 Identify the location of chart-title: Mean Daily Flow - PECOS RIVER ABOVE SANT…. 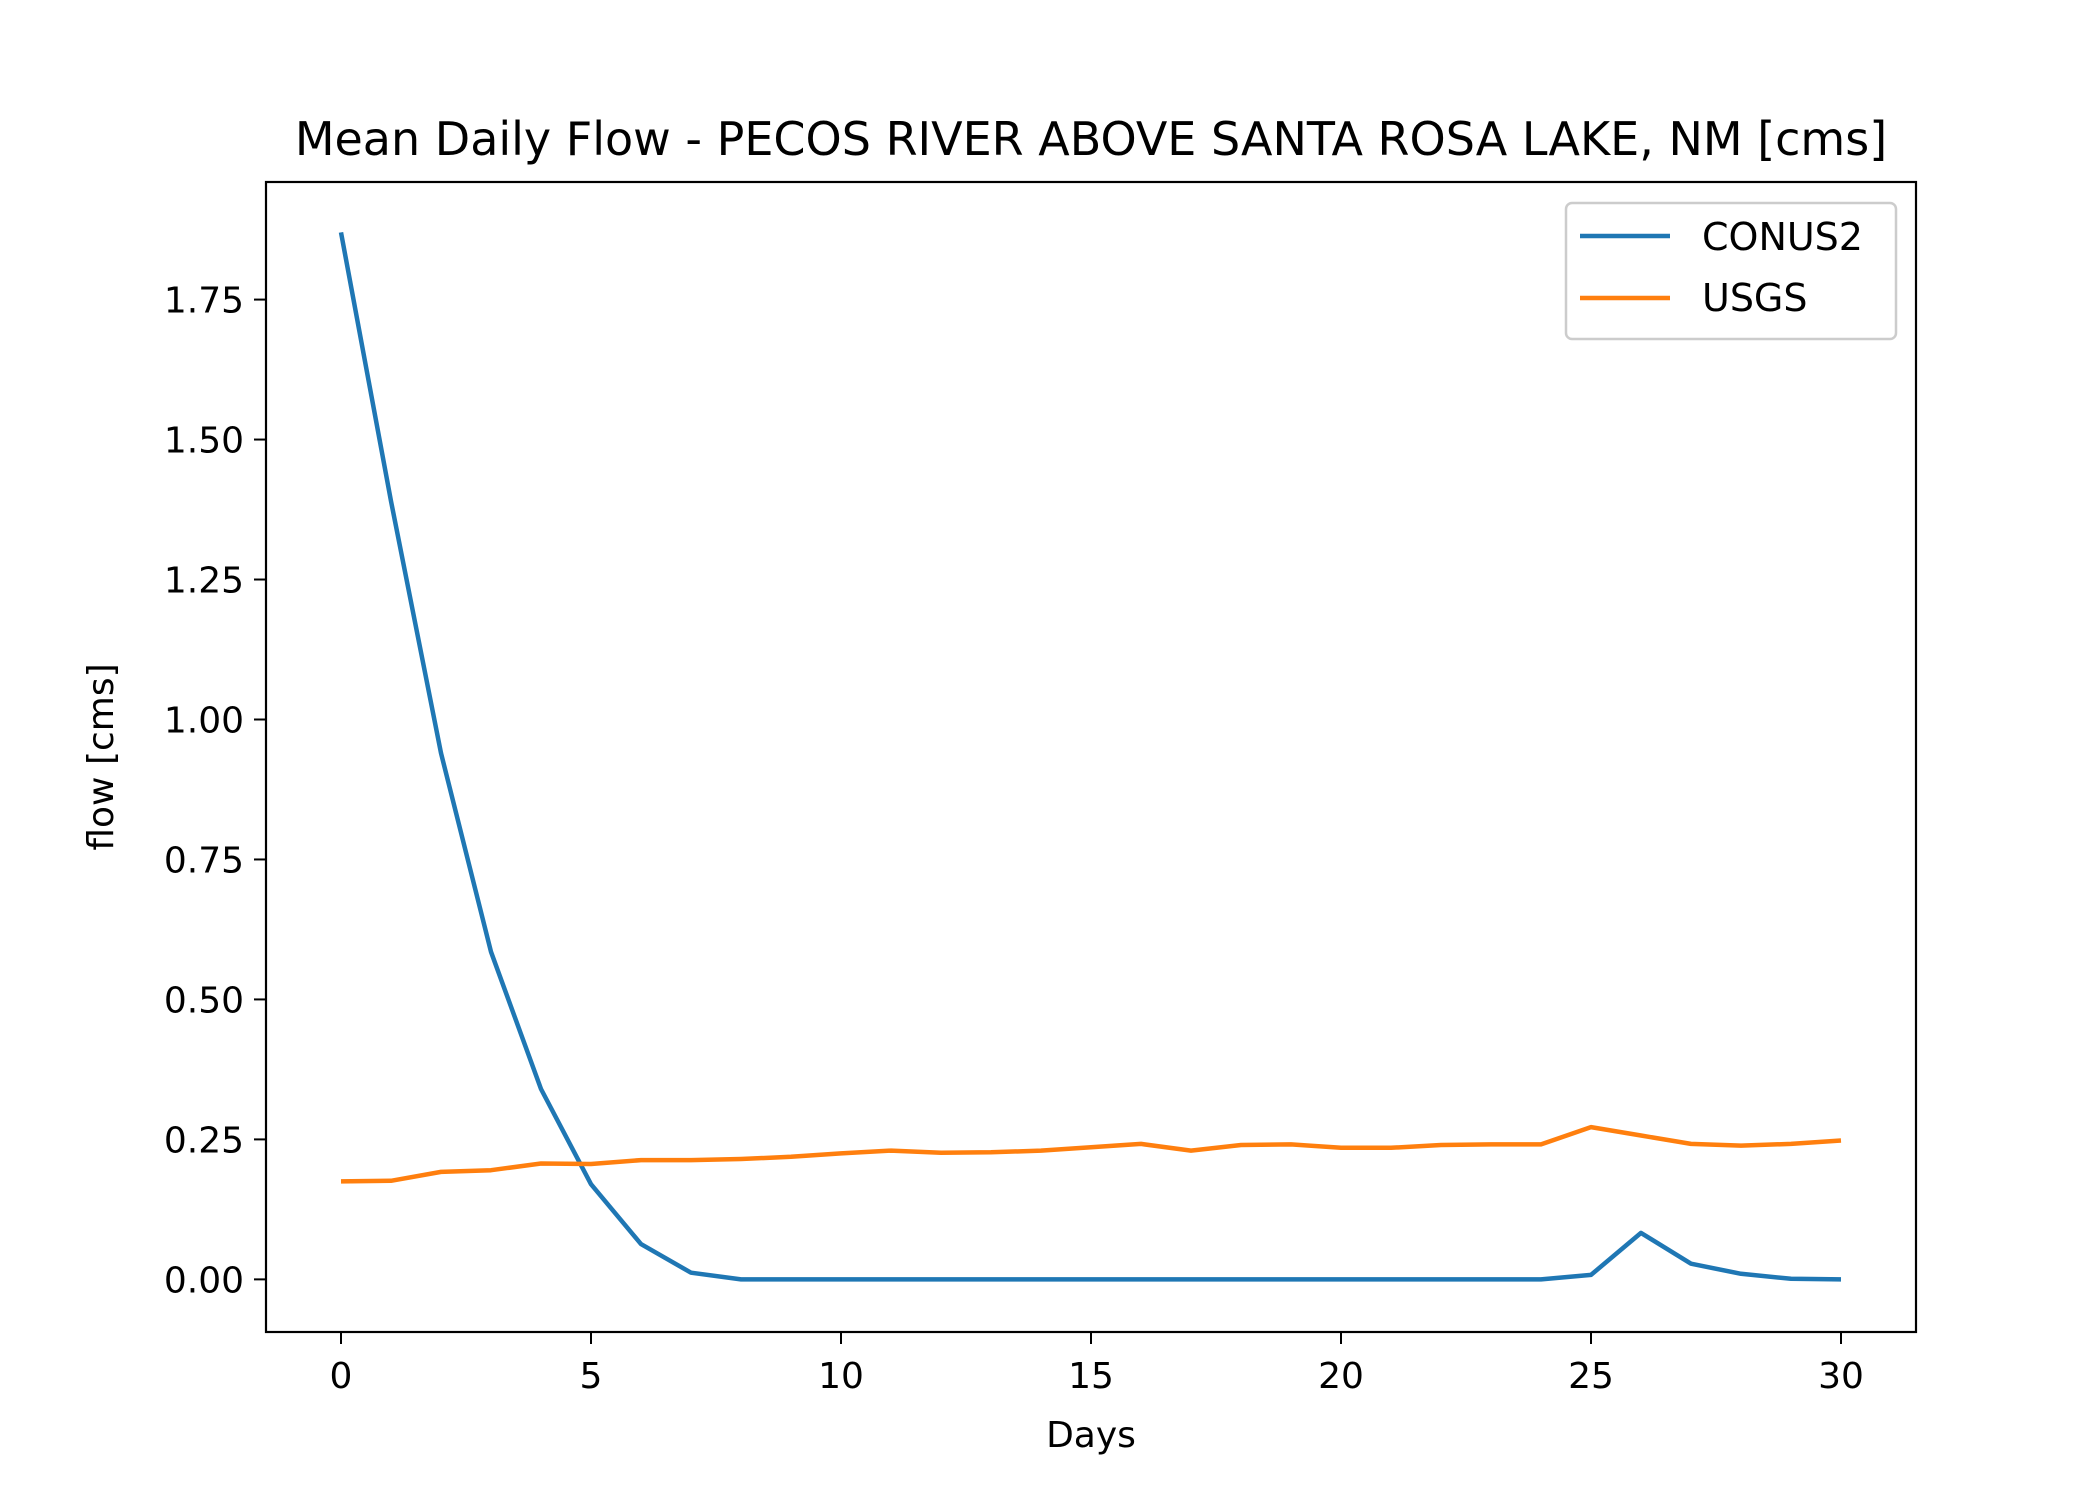
(1091, 139).